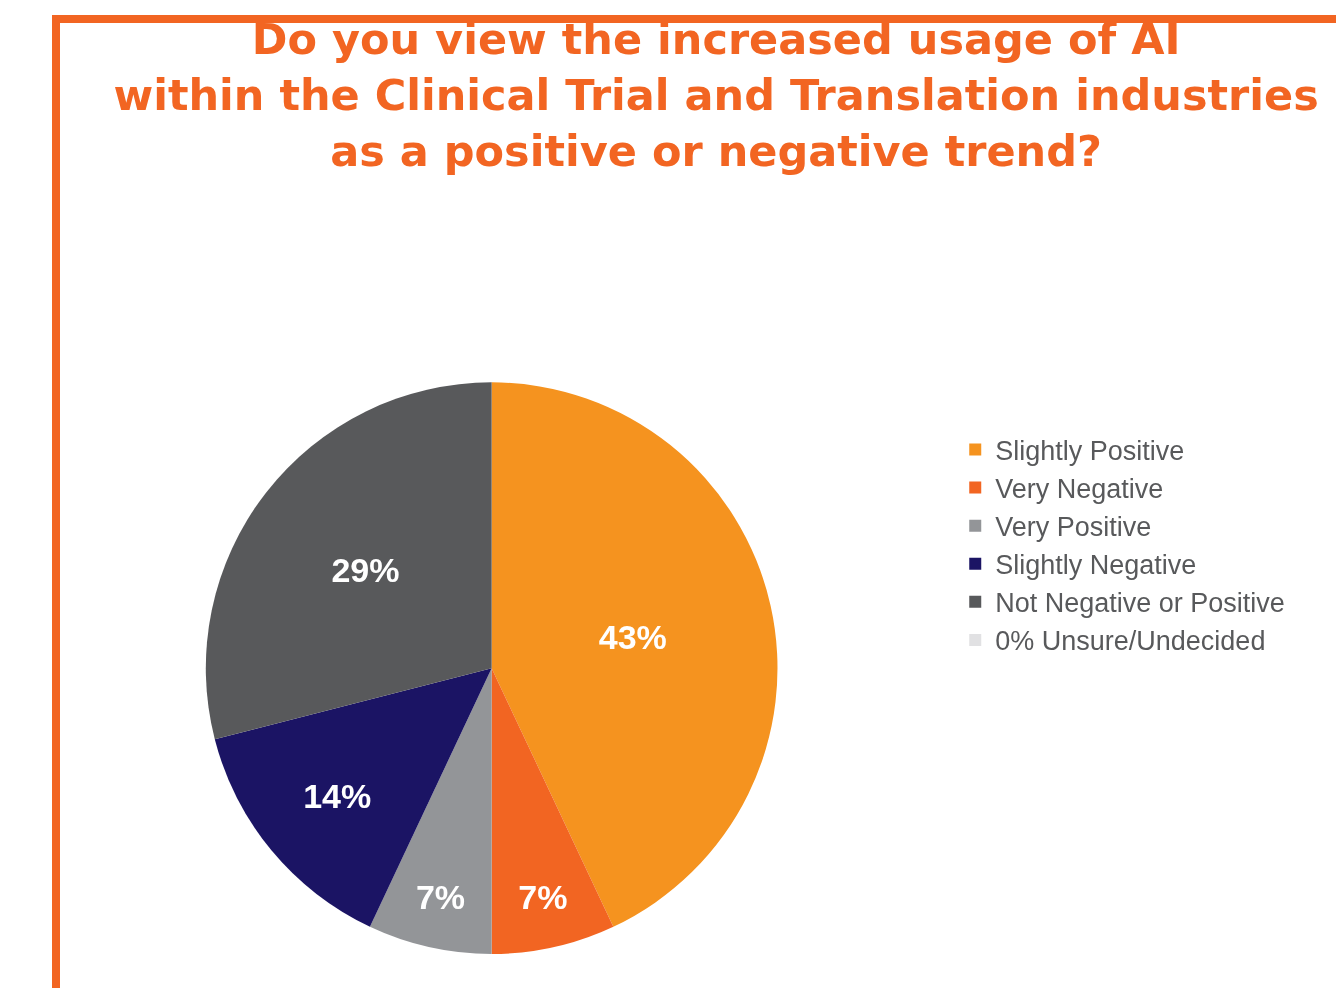 Image resolution: width=1336 pixels, height=988 pixels. I want to click on legend-label: 0% Unsure/Undecided, so click(1130, 641).